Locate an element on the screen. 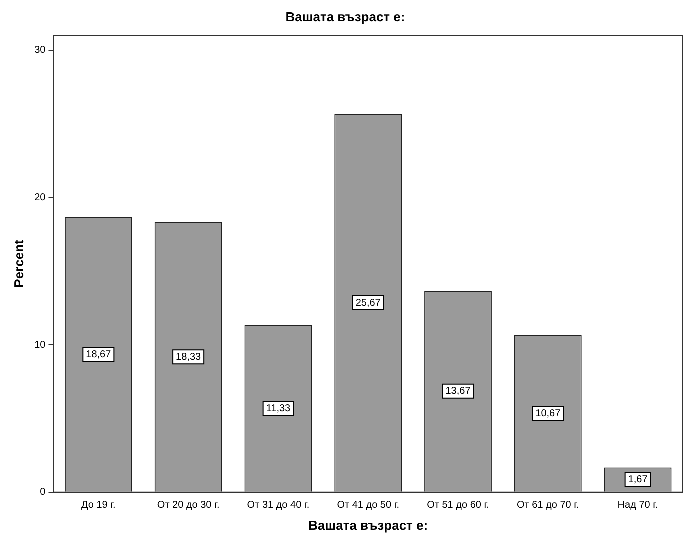 The width and height of the screenshot is (697, 544). chart-title: Вашата възраст е: is located at coordinates (346, 16).